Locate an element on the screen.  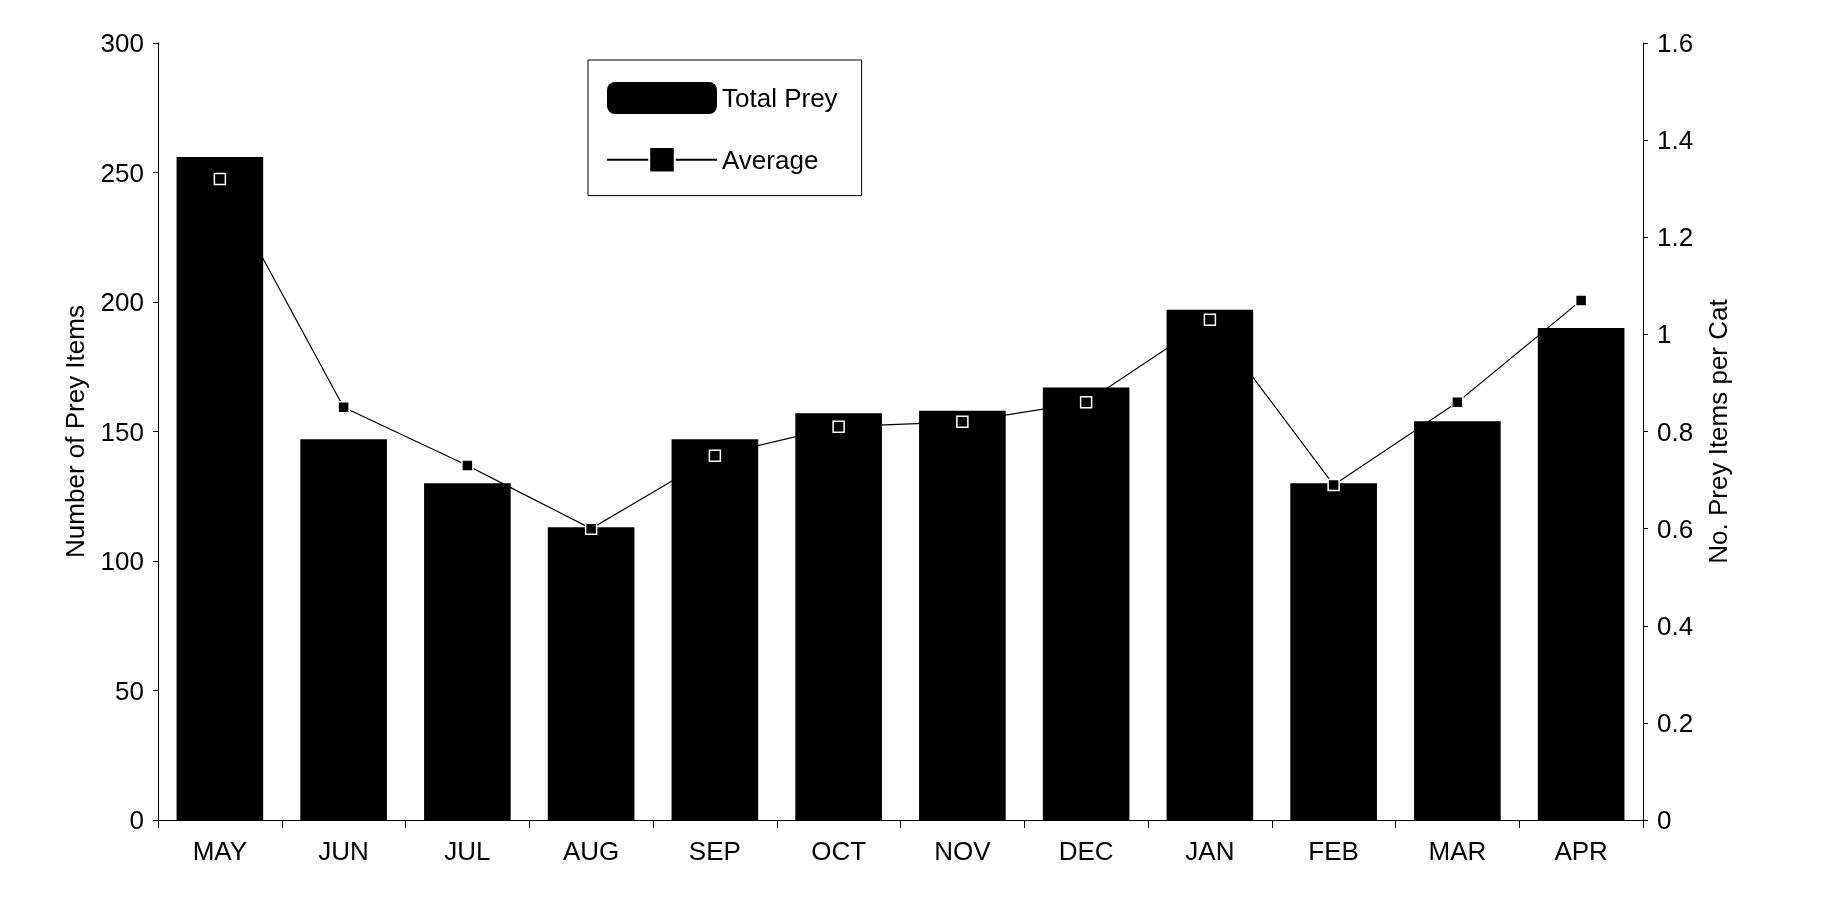
x-tick-label: SEP is located at coordinates (714, 851).